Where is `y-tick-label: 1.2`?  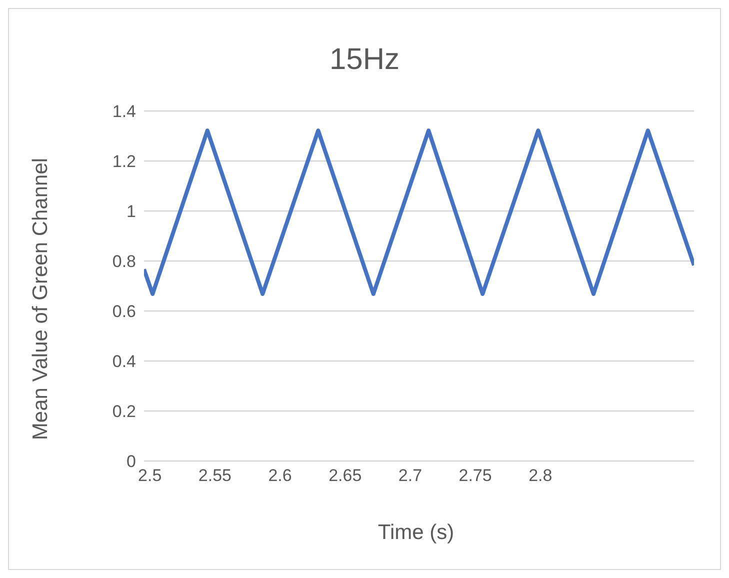
y-tick-label: 1.2 is located at coordinates (124, 162).